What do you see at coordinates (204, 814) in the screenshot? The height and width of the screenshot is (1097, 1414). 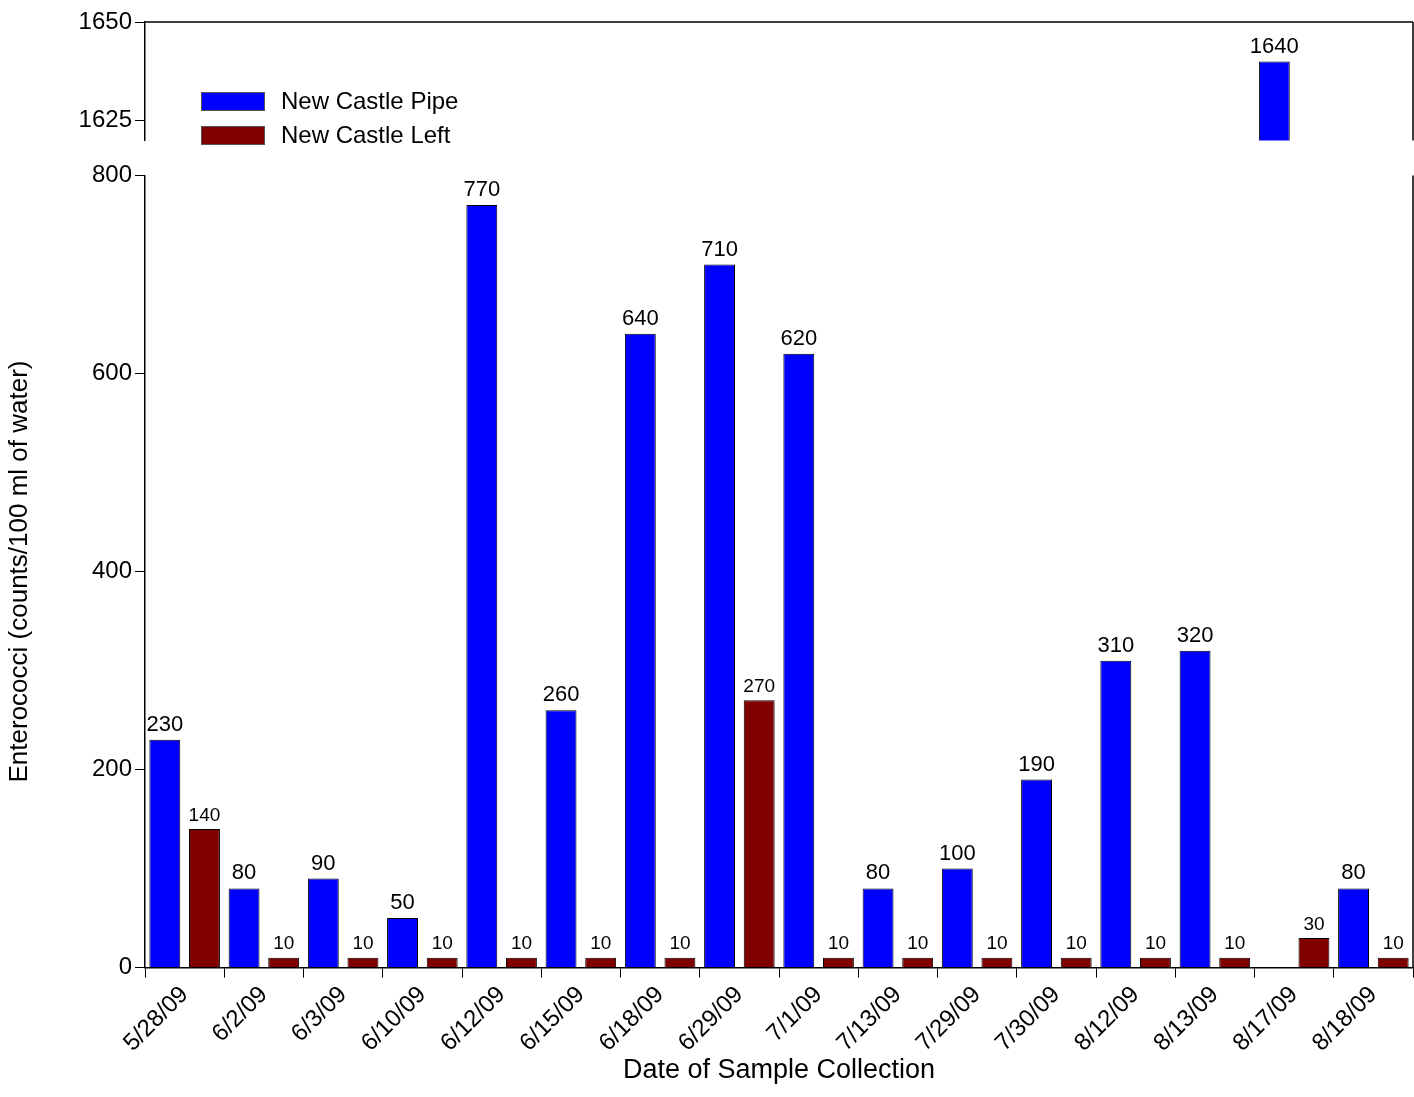 I see `data-label: 140` at bounding box center [204, 814].